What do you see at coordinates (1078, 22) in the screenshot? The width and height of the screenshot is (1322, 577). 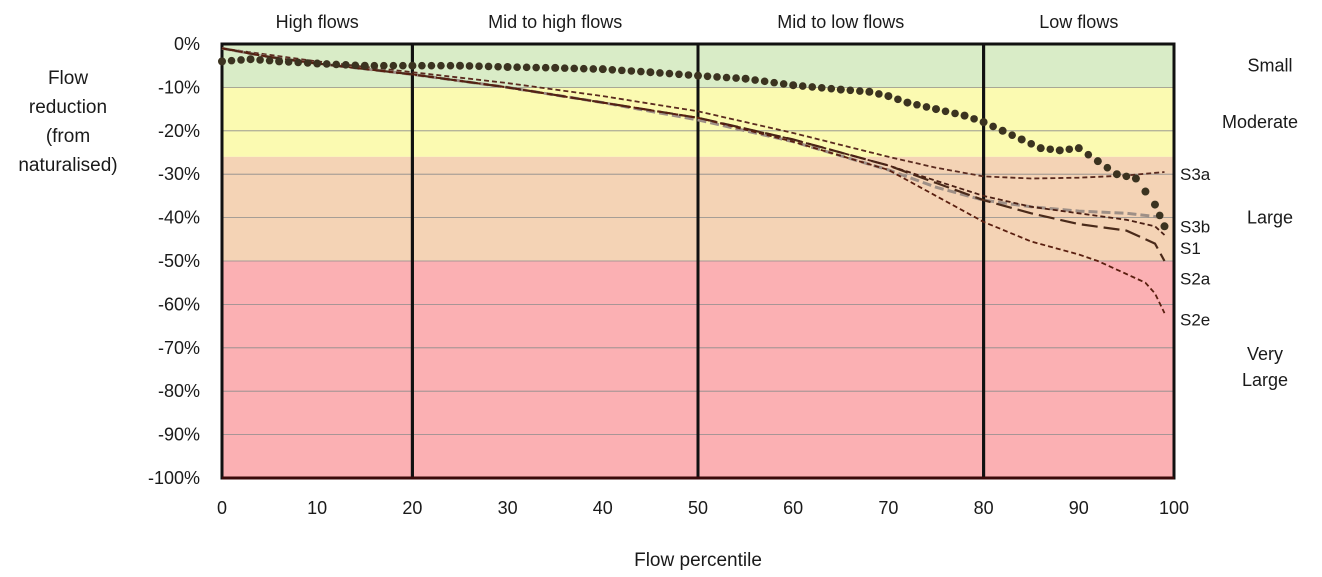 I see `period-label-4: Low flows` at bounding box center [1078, 22].